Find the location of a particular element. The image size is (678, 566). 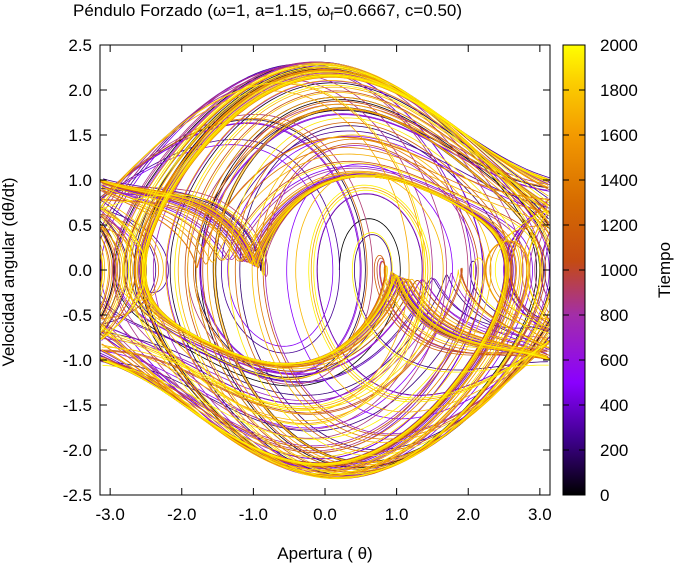

y-tick-label: 0.5 is located at coordinates (80, 225).